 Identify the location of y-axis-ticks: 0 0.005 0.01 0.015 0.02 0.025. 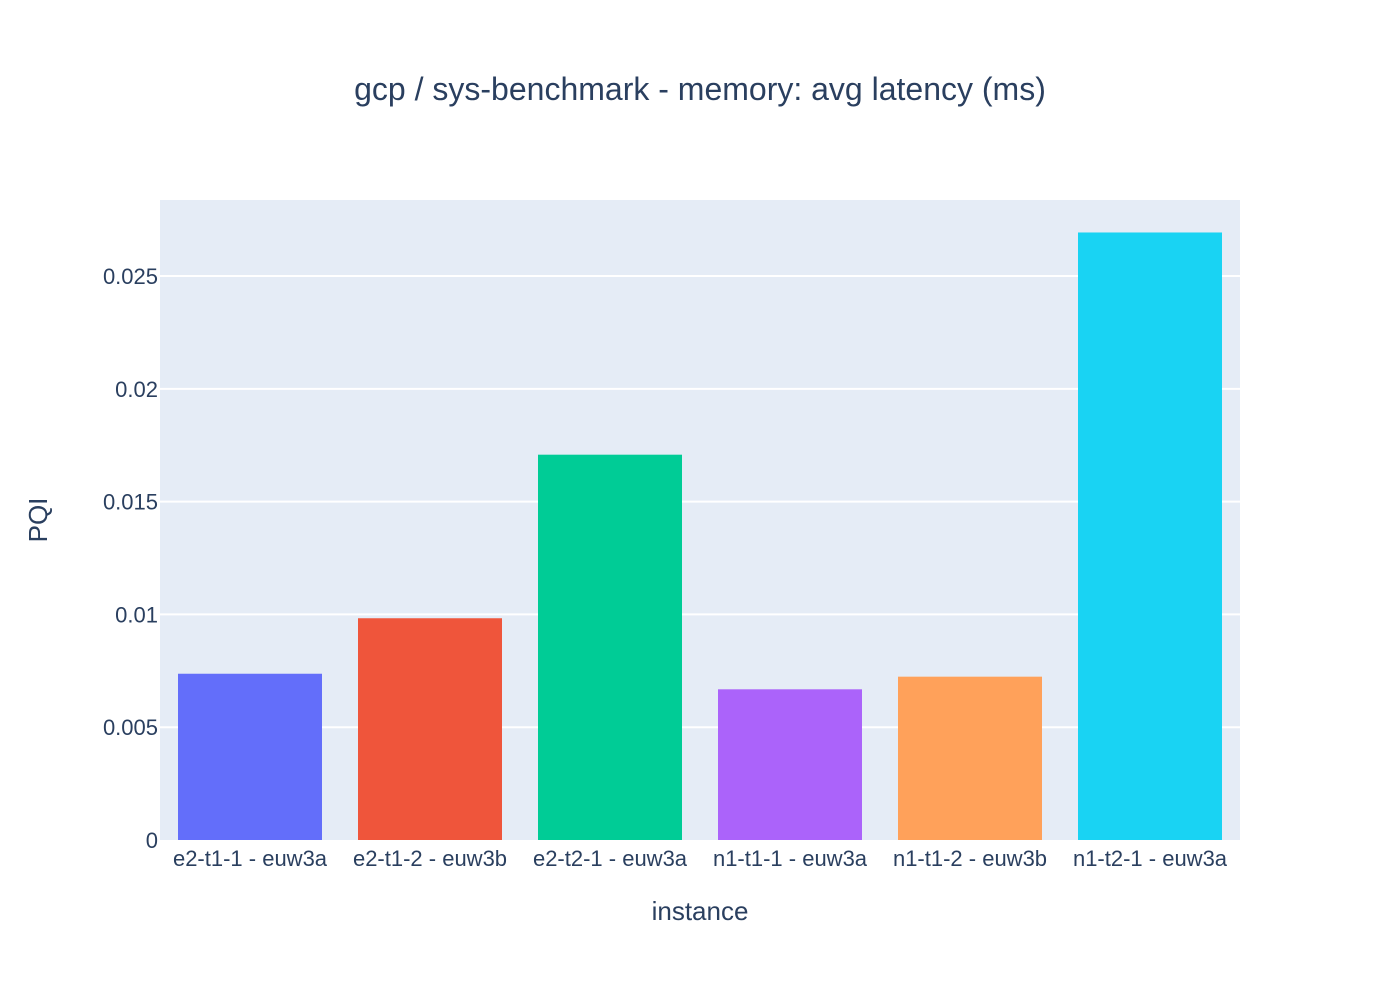
(130, 558).